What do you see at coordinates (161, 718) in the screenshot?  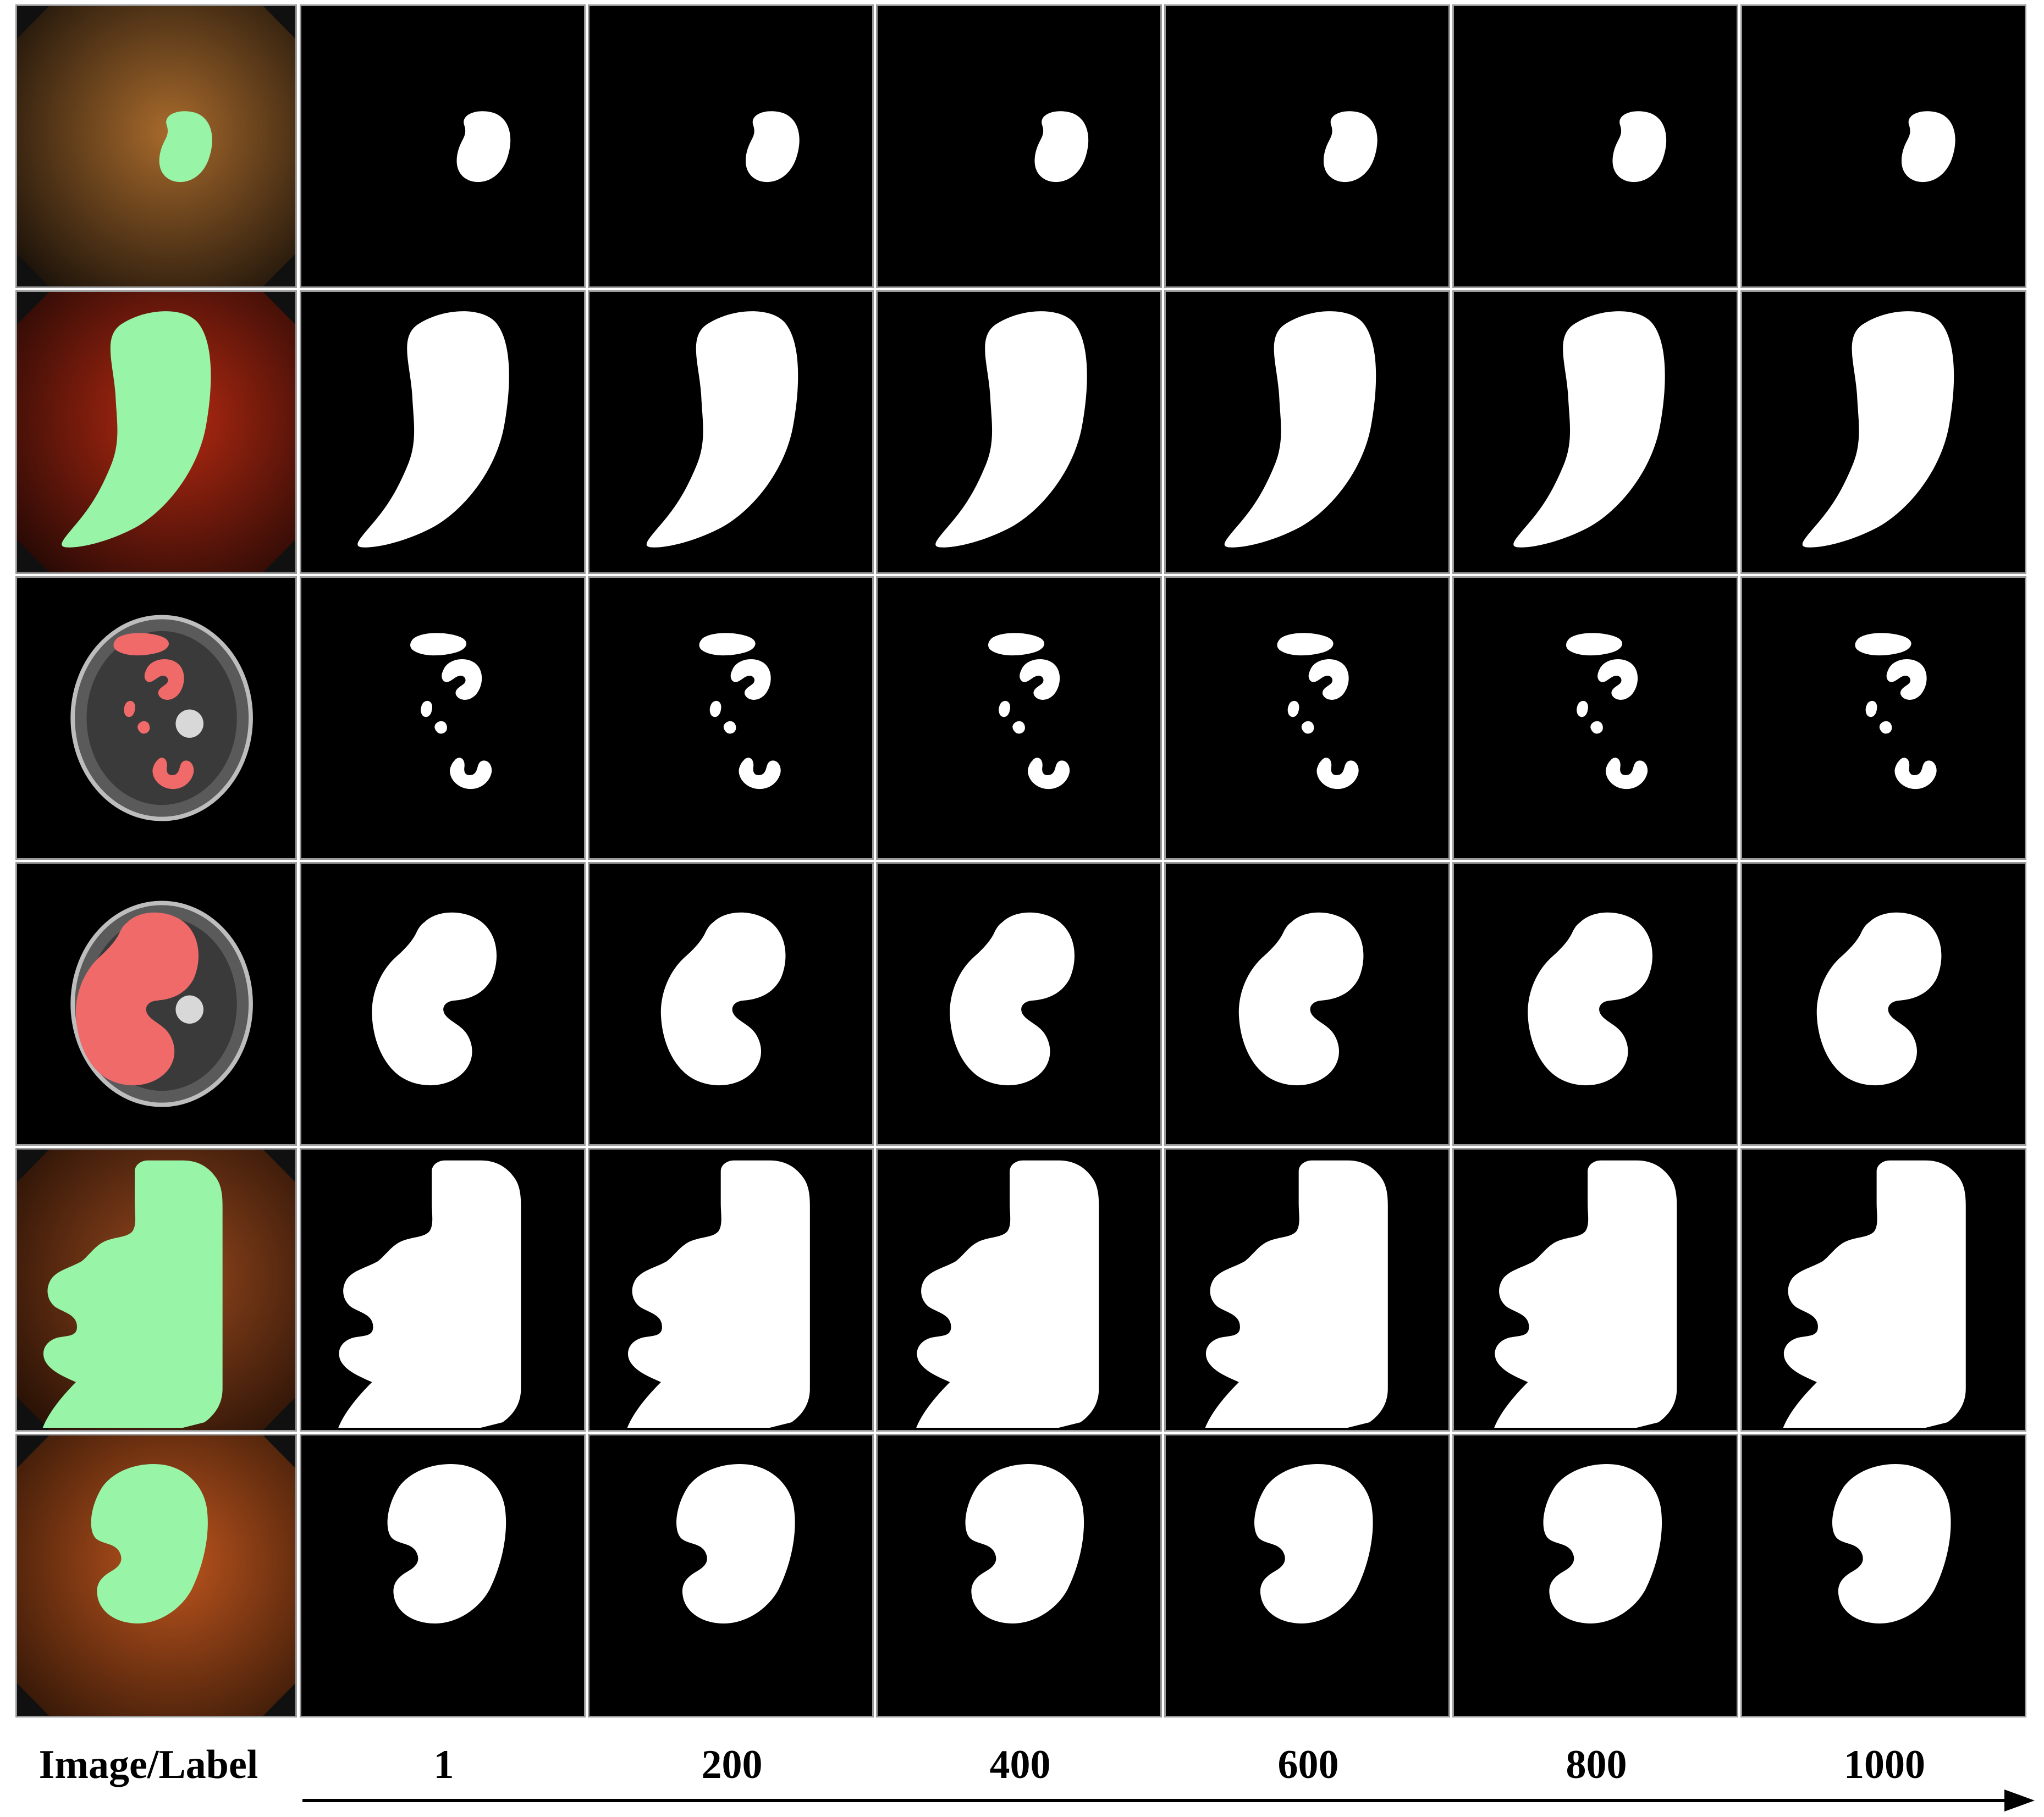 I see `ct-abdomen` at bounding box center [161, 718].